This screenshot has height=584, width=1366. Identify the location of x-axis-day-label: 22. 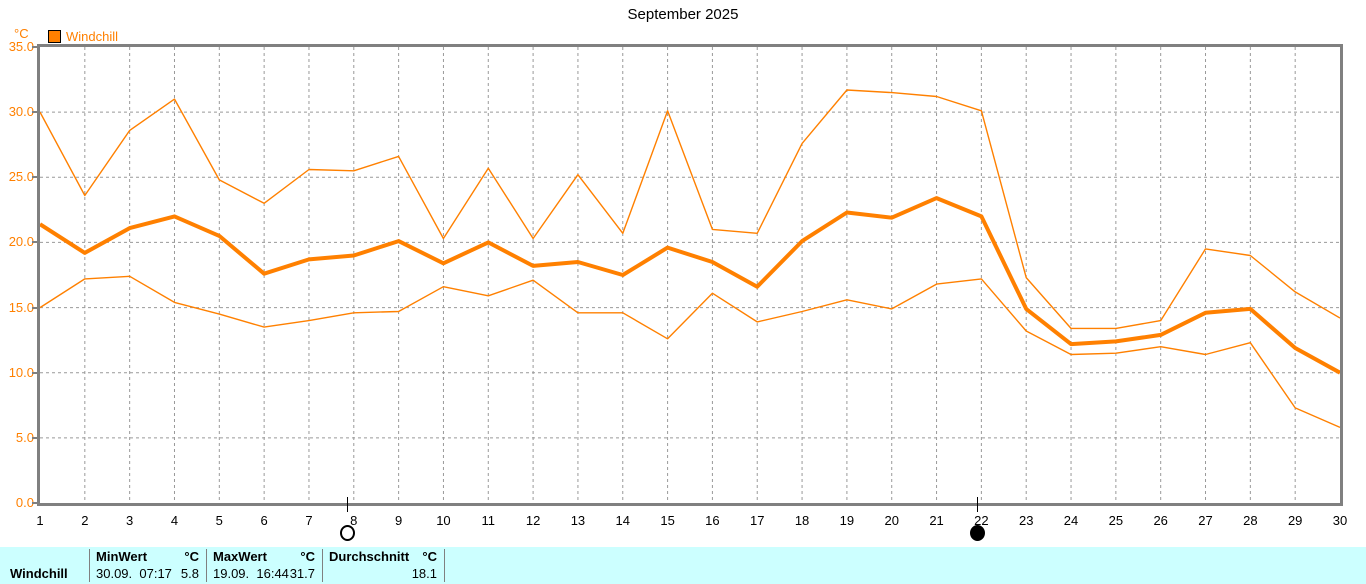
(981, 520).